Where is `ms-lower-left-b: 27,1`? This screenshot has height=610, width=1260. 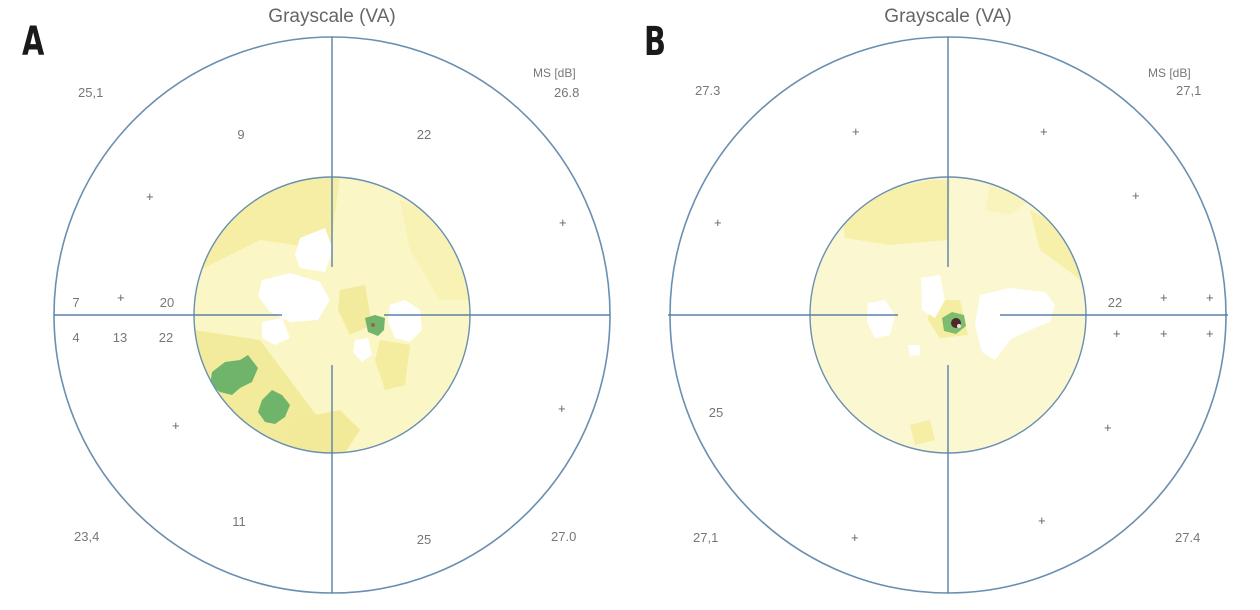 ms-lower-left-b: 27,1 is located at coordinates (706, 537).